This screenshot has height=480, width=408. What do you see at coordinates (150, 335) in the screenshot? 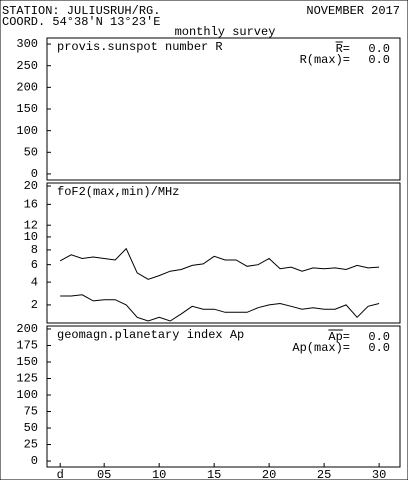
I see `panel-title: geomagn.planetary index Ap` at bounding box center [150, 335].